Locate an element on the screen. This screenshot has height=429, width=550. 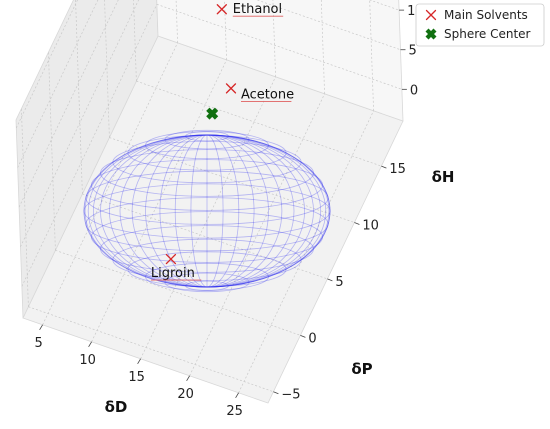
x-tick-label: 10 is located at coordinates (87, 360).